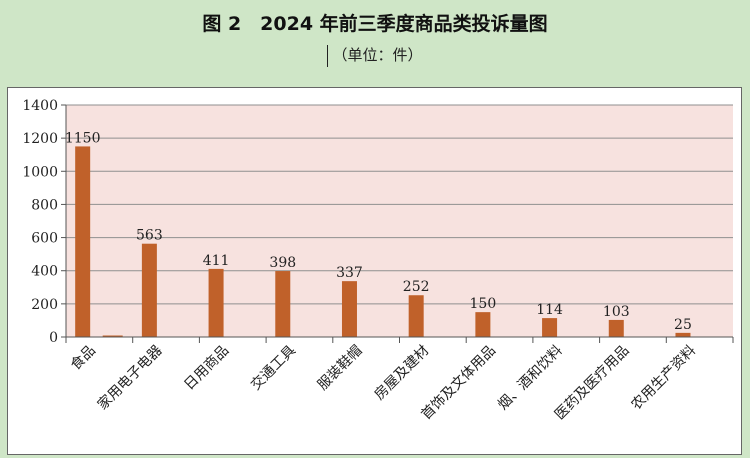 The height and width of the screenshot is (458, 750). I want to click on x-tick-label: 烟、酒和饮料, so click(530, 378).